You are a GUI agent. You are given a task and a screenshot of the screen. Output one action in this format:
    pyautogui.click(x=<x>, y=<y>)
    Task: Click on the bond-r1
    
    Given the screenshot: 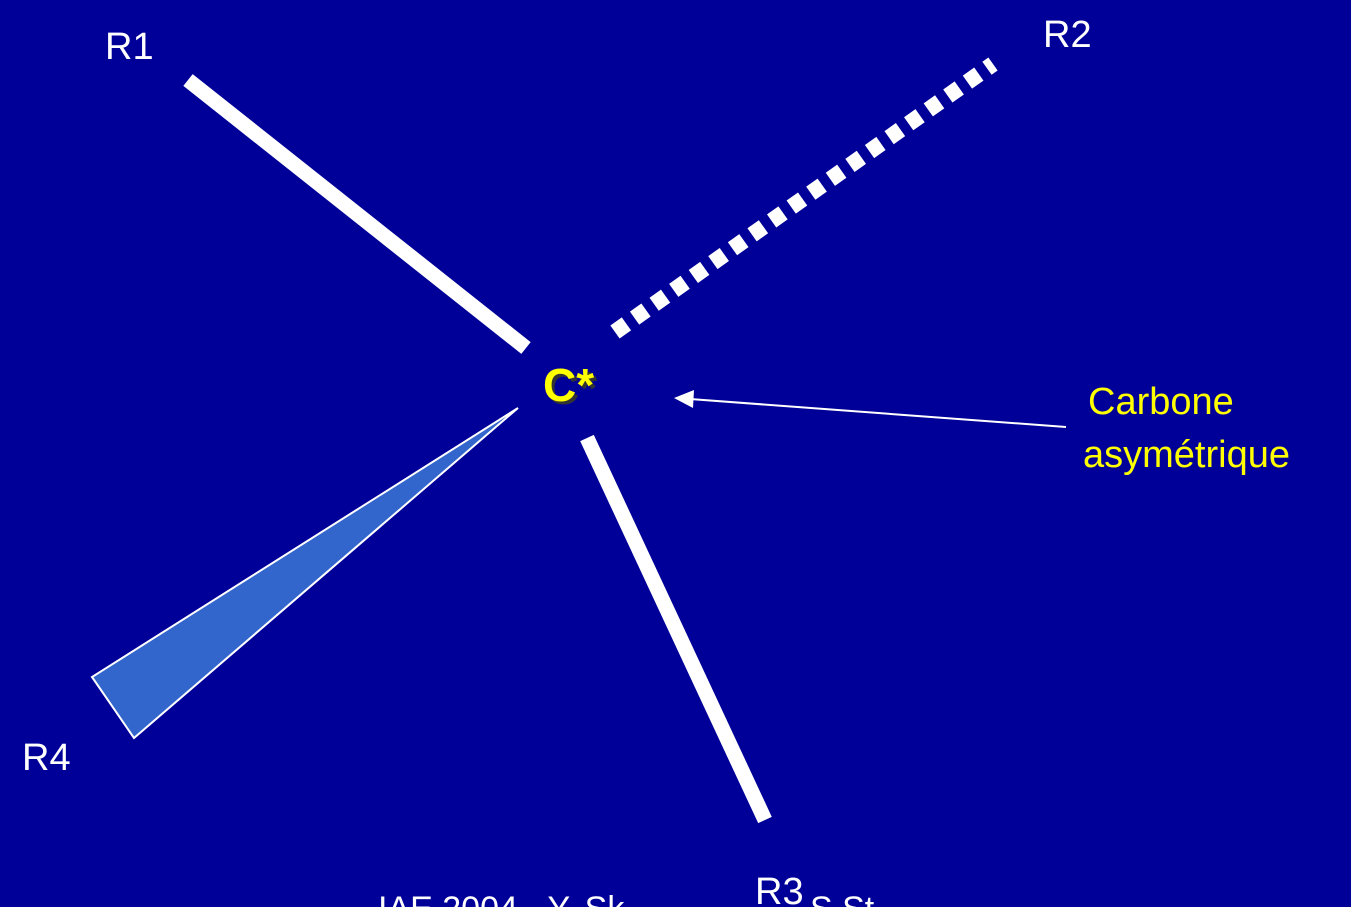 What is the action you would take?
    pyautogui.click(x=357, y=214)
    